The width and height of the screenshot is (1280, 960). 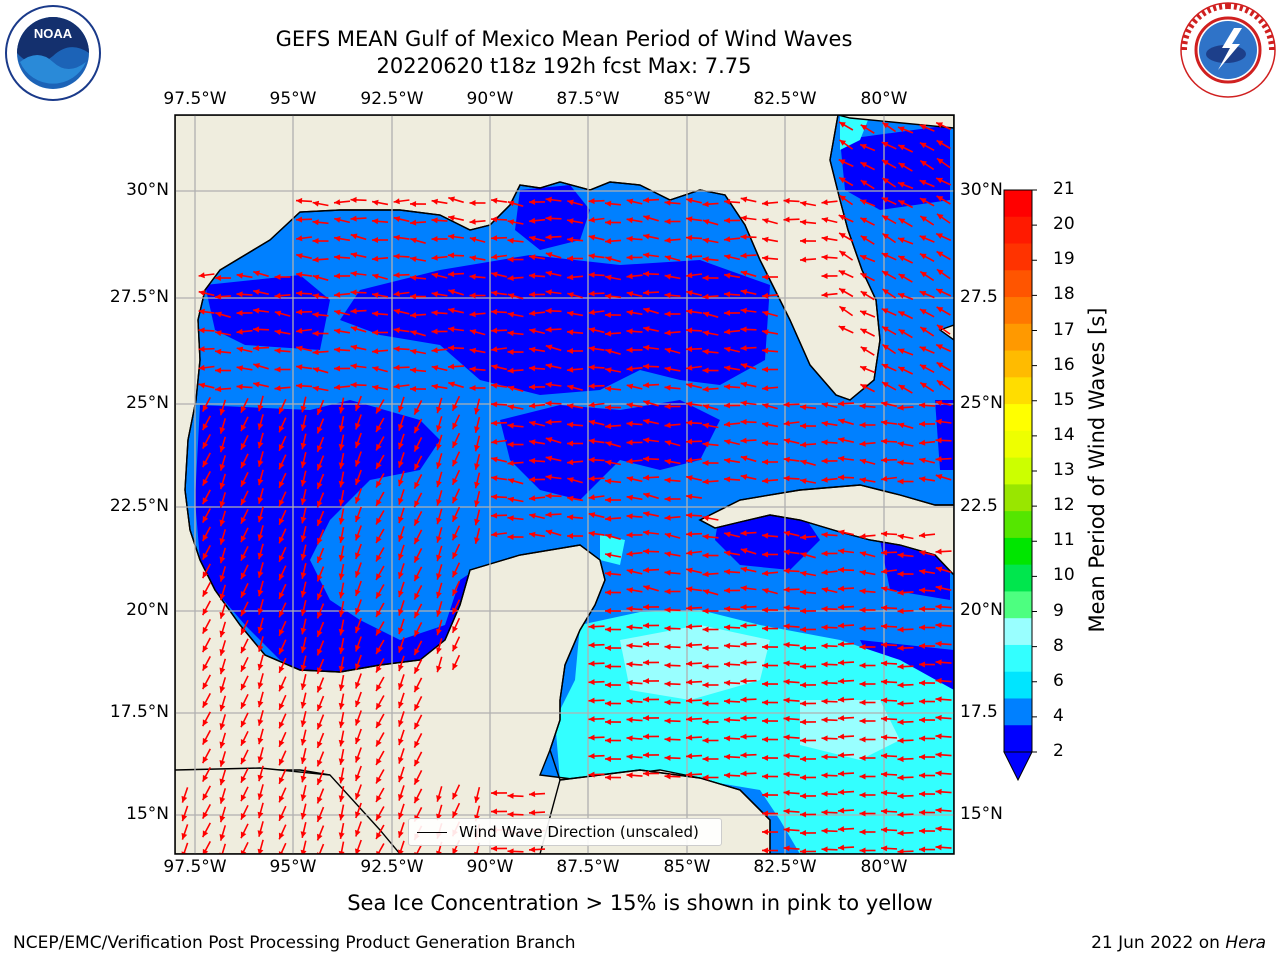 What do you see at coordinates (981, 403) in the screenshot?
I see `lat-label: 25°N` at bounding box center [981, 403].